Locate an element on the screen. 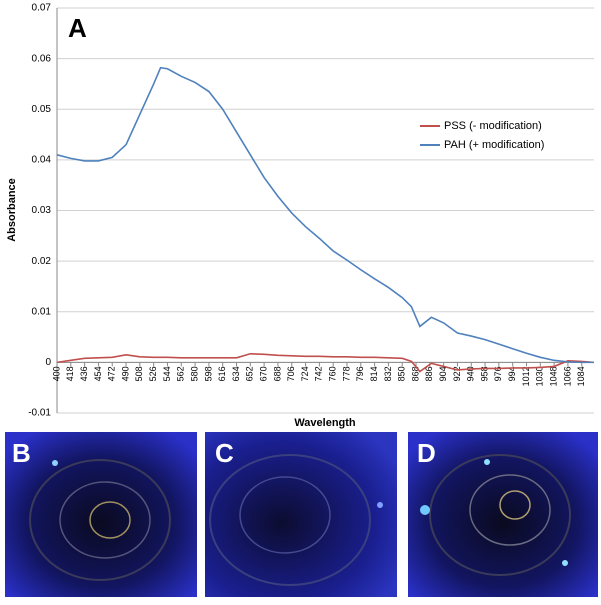  x-tick-label: 418 is located at coordinates (70, 373).